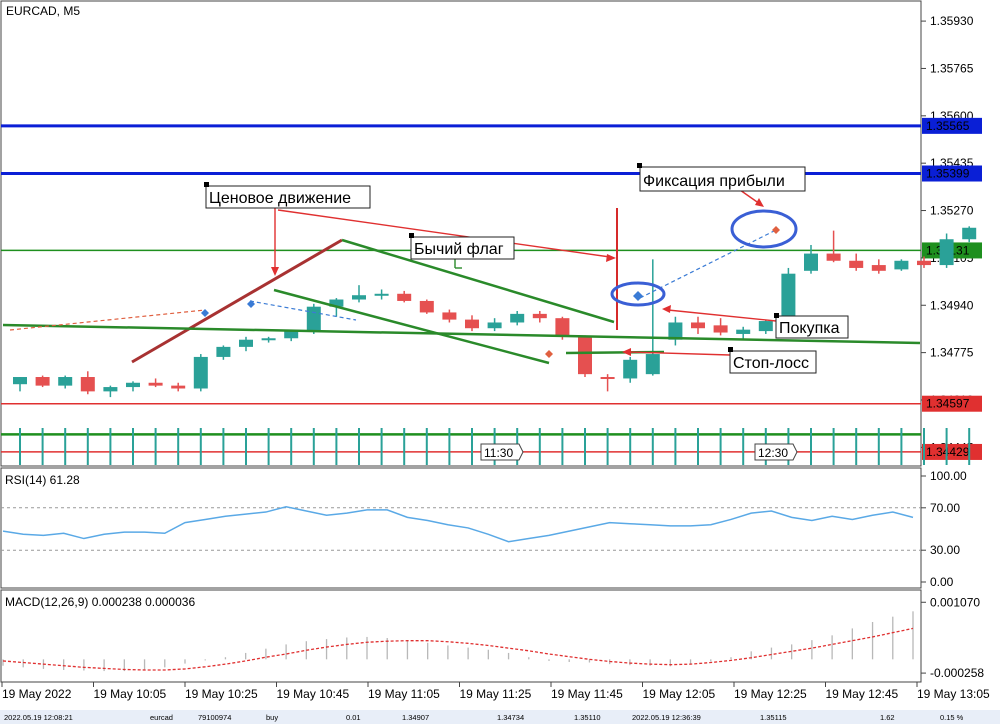 The image size is (1000, 724). I want to click on rsi-line, so click(458, 524).